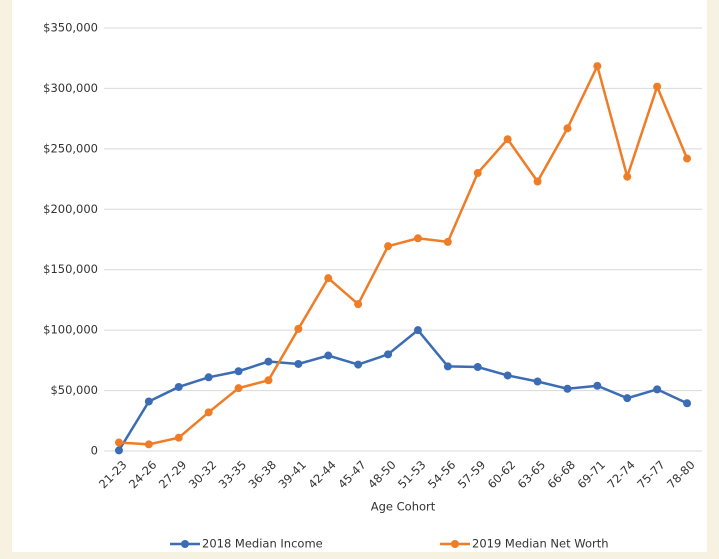 This screenshot has width=719, height=559. I want to click on y-tick-label: $350,000, so click(70, 28).